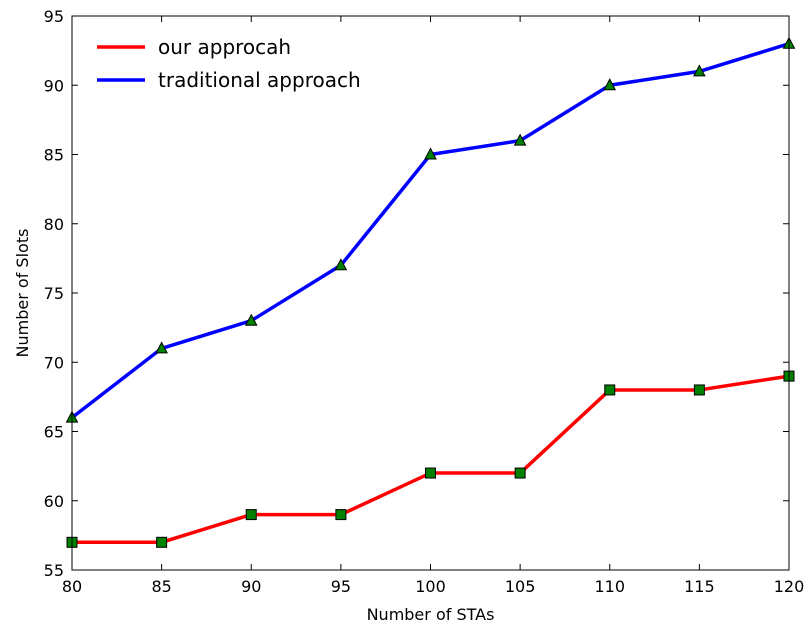  What do you see at coordinates (229, 63) in the screenshot?
I see `legend: our approcah traditional approach` at bounding box center [229, 63].